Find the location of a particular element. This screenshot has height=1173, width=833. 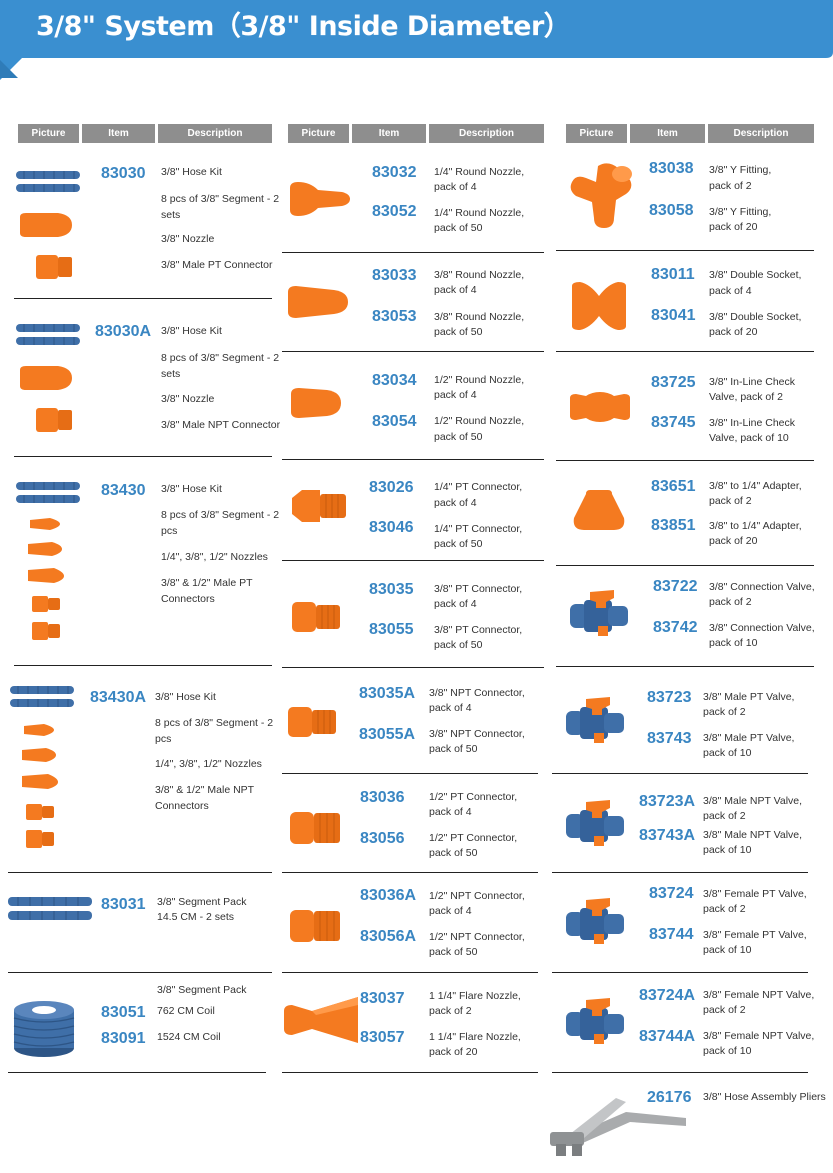

item-number: 83046 is located at coordinates (391, 527).